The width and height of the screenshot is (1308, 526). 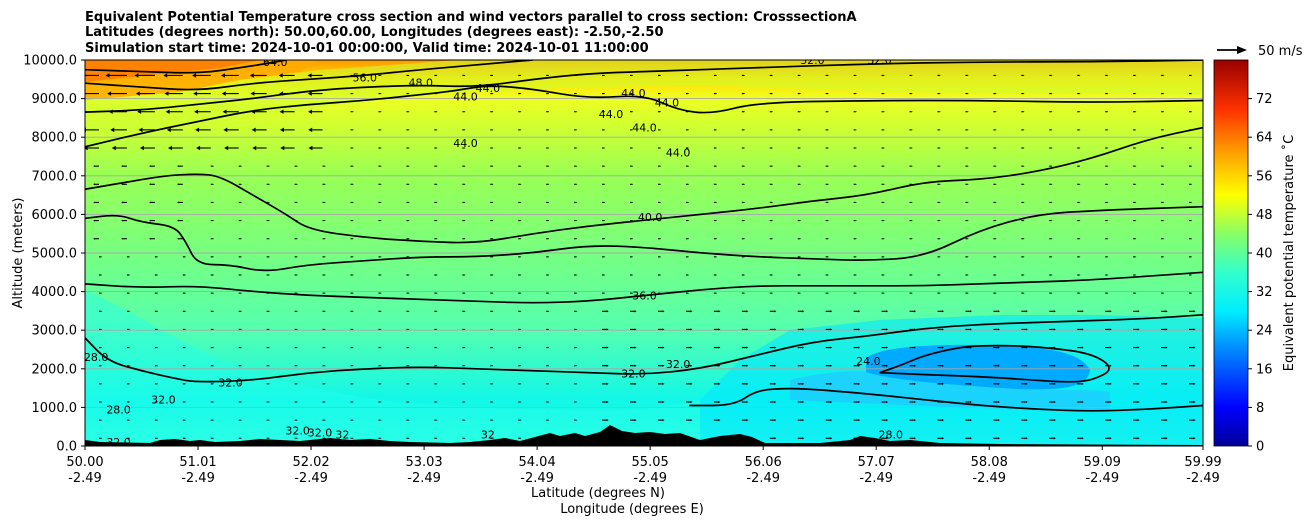 What do you see at coordinates (644, 116) in the screenshot?
I see `contour-line` at bounding box center [644, 116].